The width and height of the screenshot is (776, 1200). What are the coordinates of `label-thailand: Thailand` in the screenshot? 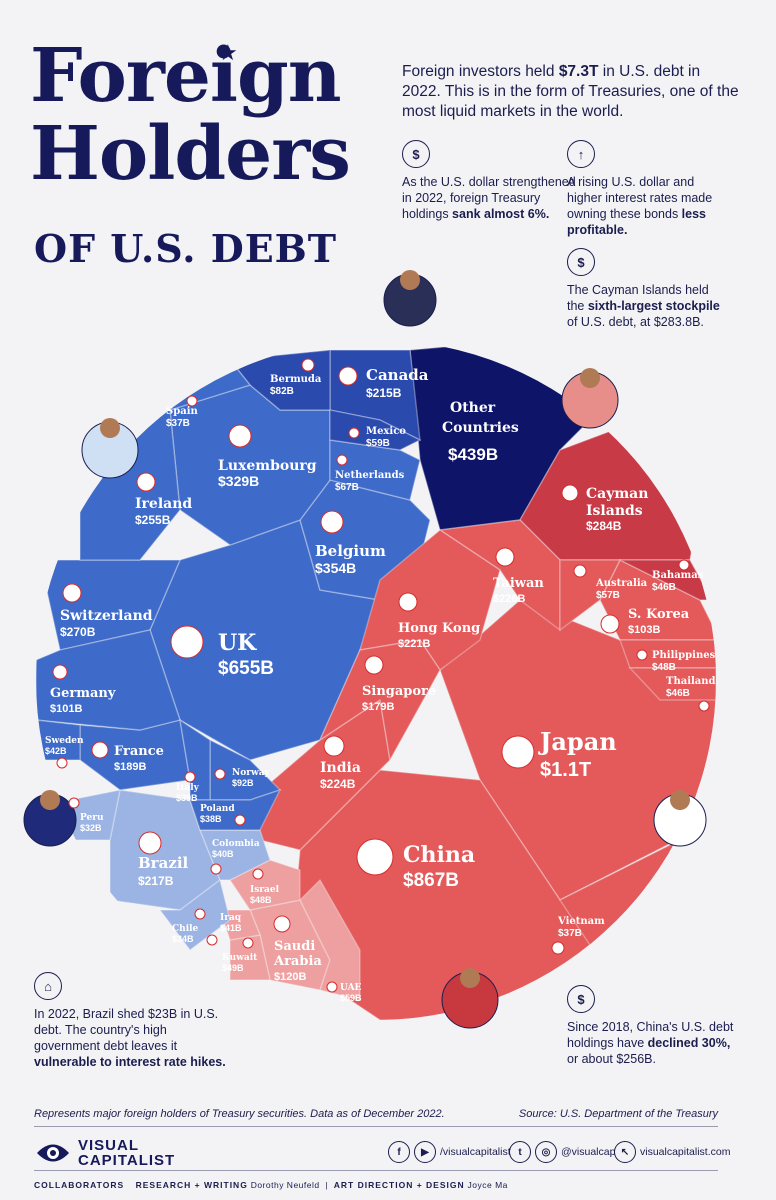 It's located at (691, 681).